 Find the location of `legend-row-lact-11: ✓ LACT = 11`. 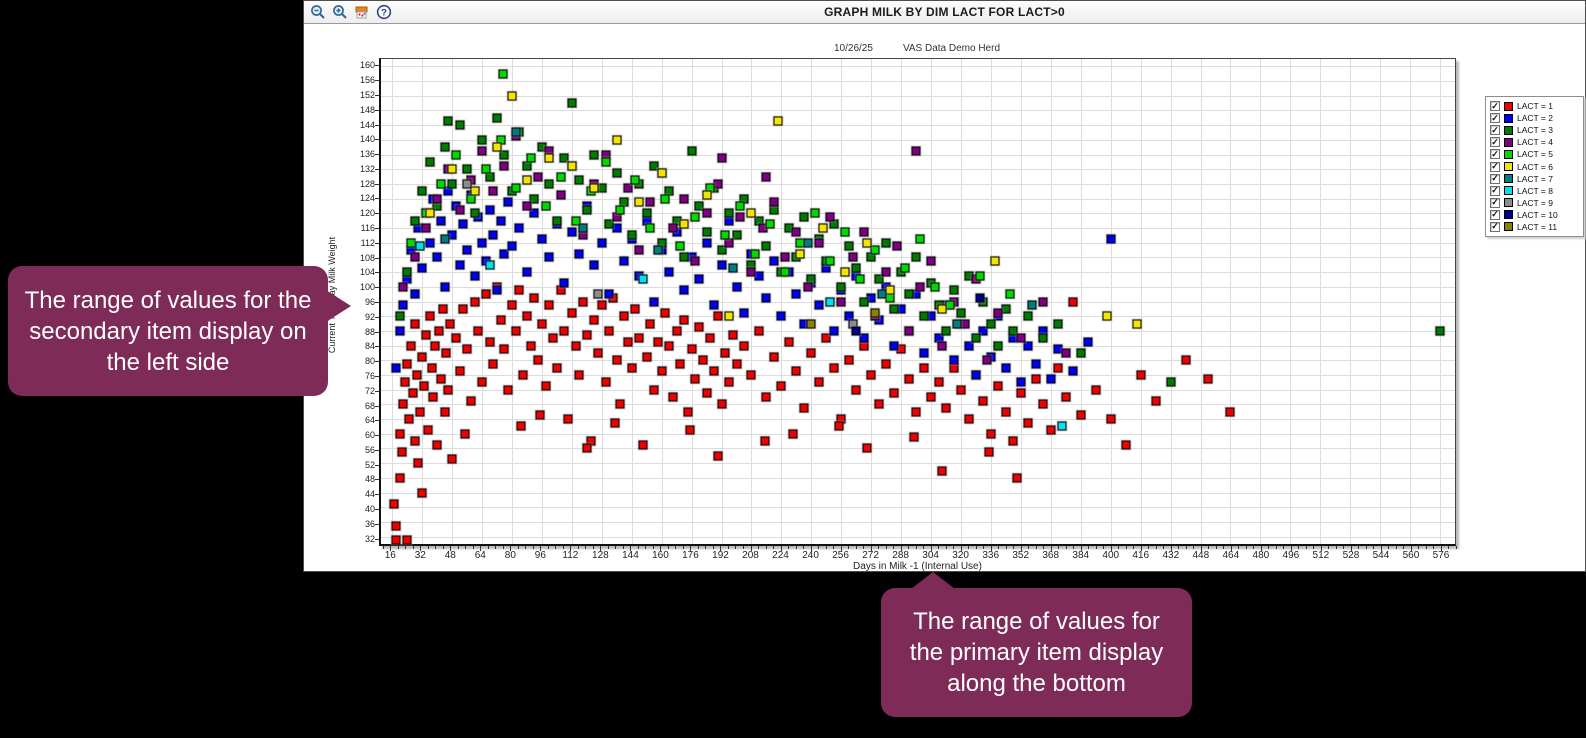

legend-row-lact-11: ✓ LACT = 11 is located at coordinates (1534, 227).